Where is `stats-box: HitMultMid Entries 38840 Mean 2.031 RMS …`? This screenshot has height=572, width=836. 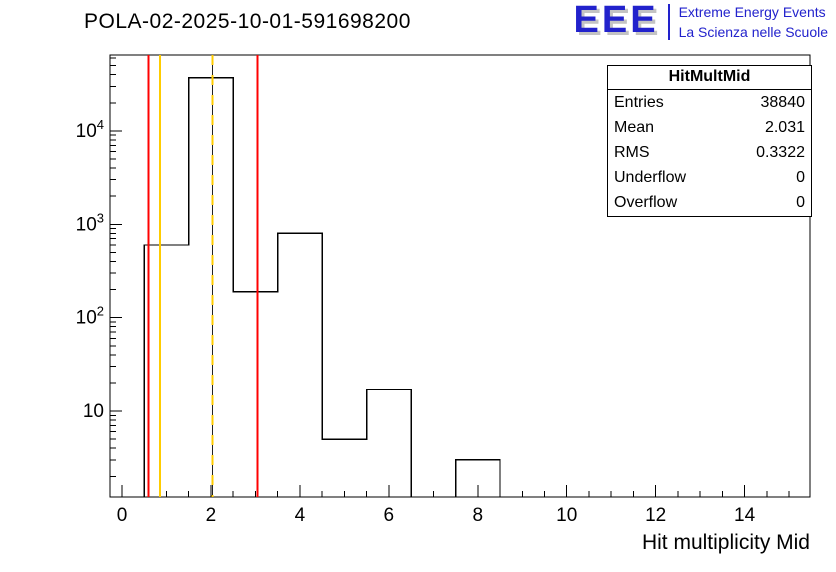
stats-box: HitMultMid Entries 38840 Mean 2.031 RMS … is located at coordinates (709, 141).